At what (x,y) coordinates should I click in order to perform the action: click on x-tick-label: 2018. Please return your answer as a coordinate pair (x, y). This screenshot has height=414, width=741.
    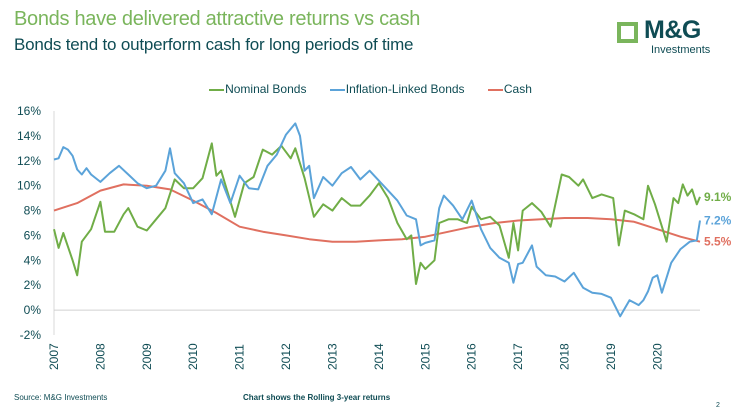
    Looking at the image, I should click on (564, 356).